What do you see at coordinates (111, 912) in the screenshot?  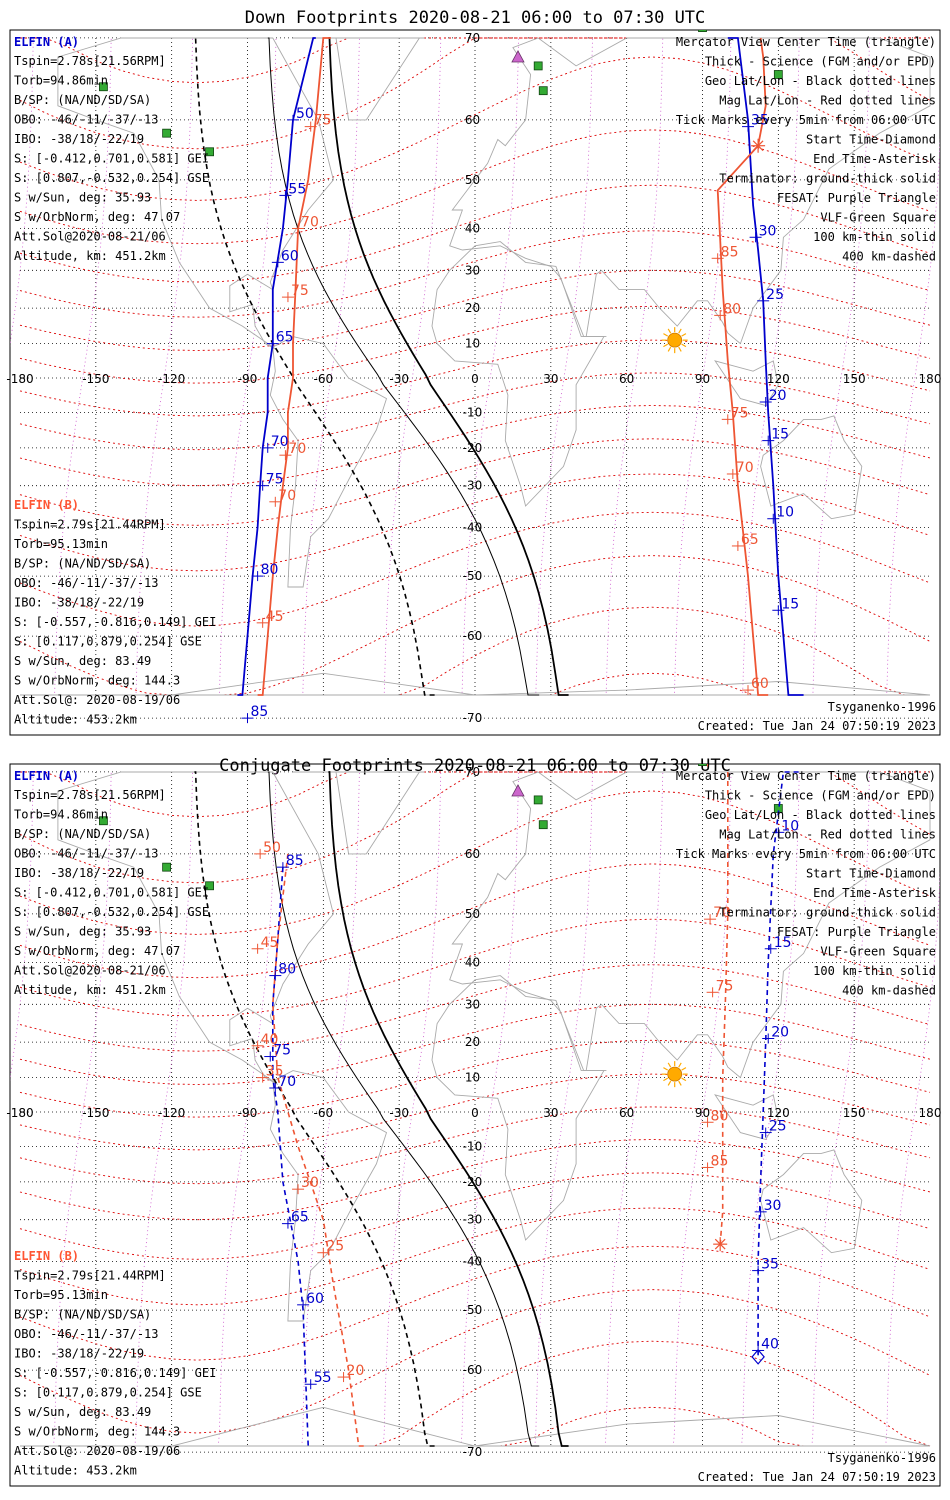 I see `elfin-a-info-line: S: [0.807,-0.532,0.254] GSE` at bounding box center [111, 912].